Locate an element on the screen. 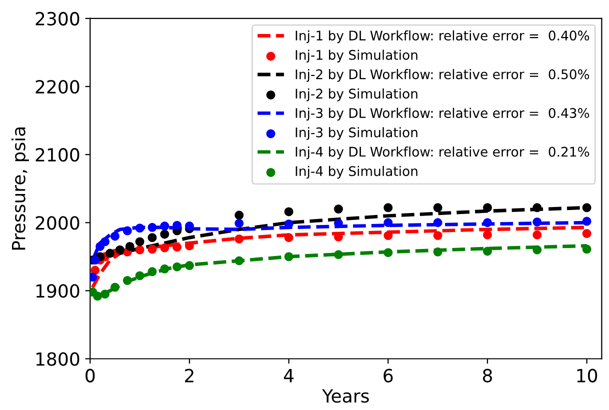  y-tick-label: 2300 is located at coordinates (58, 19).